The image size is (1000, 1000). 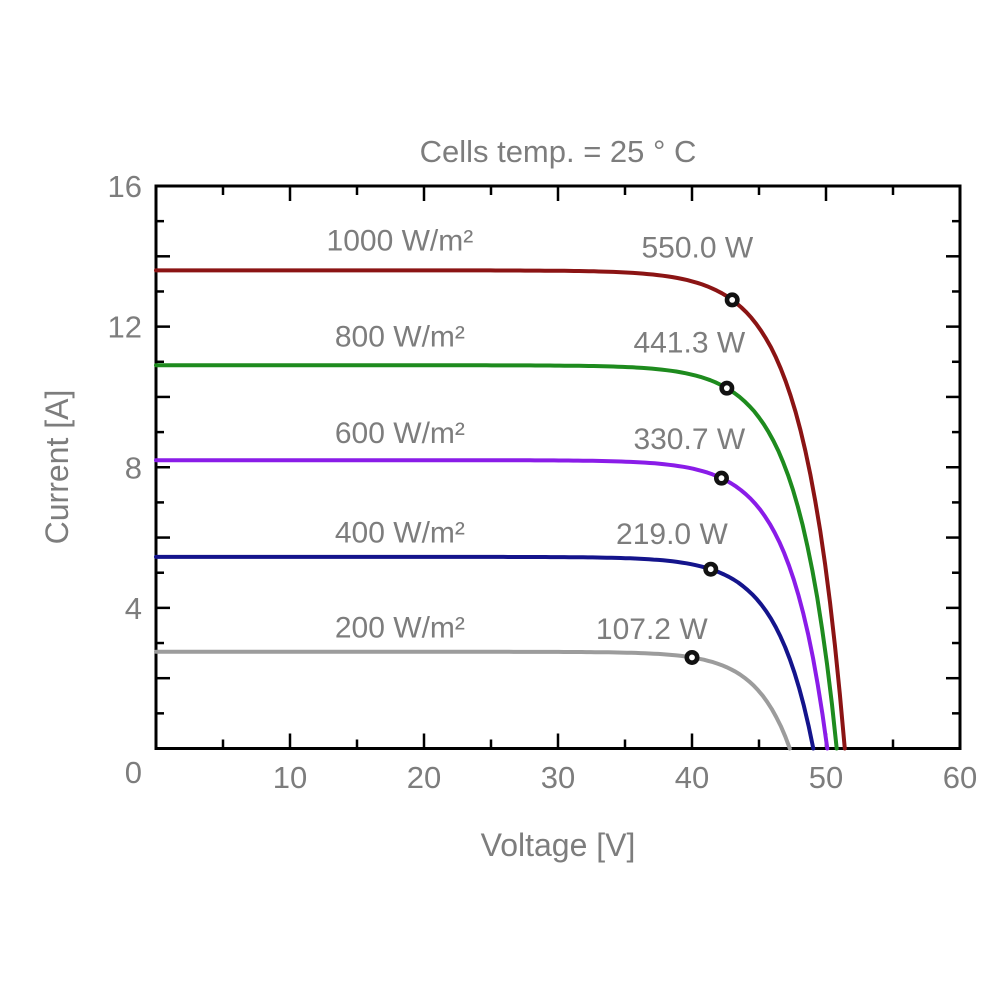 What do you see at coordinates (400, 628) in the screenshot?
I see `irradiance-label-200: 200 W/m²` at bounding box center [400, 628].